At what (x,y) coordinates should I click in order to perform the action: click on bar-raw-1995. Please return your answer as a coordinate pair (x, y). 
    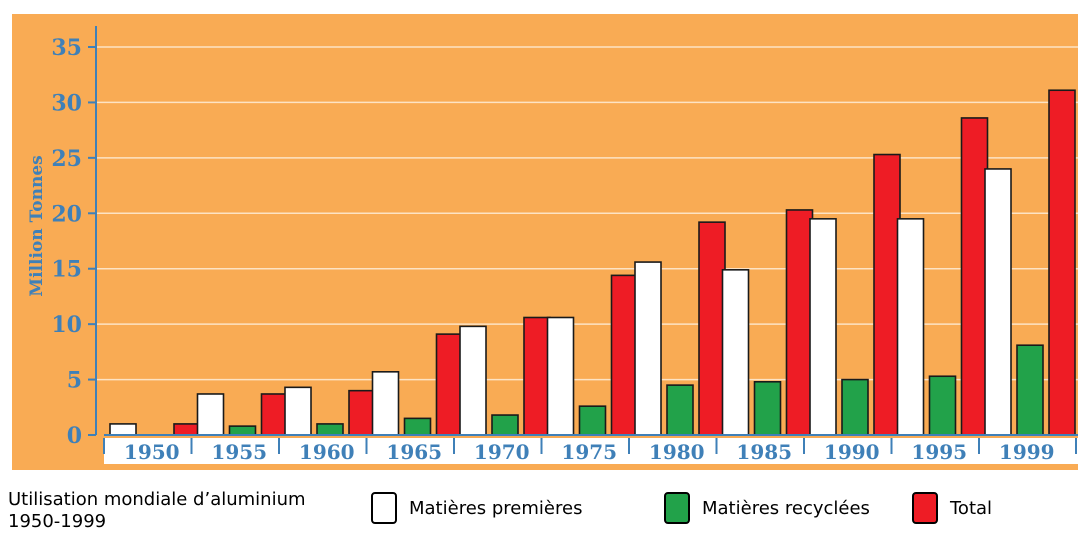
    Looking at the image, I should click on (910, 327).